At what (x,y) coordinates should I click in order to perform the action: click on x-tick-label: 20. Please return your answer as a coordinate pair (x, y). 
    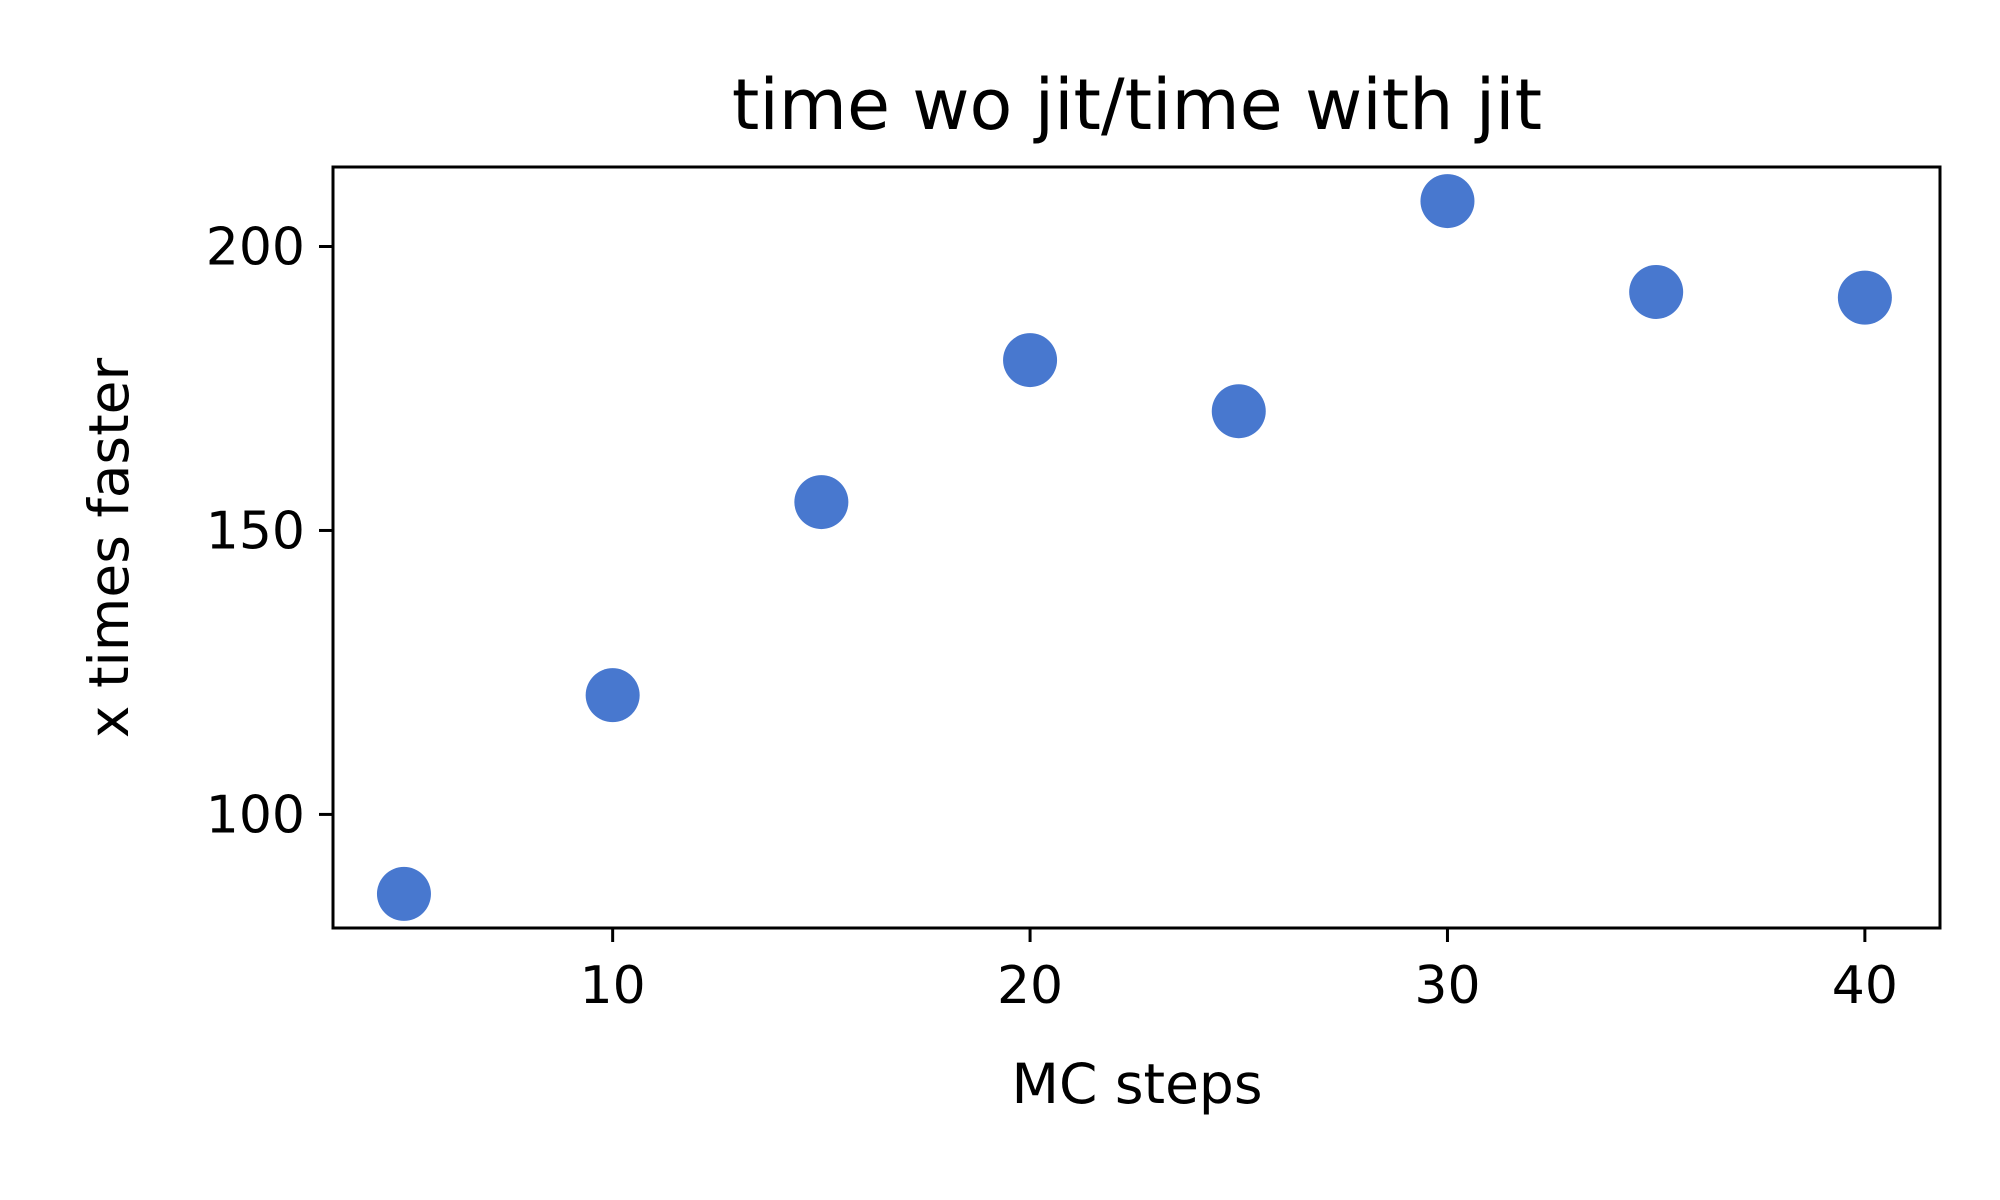
    Looking at the image, I should click on (1030, 986).